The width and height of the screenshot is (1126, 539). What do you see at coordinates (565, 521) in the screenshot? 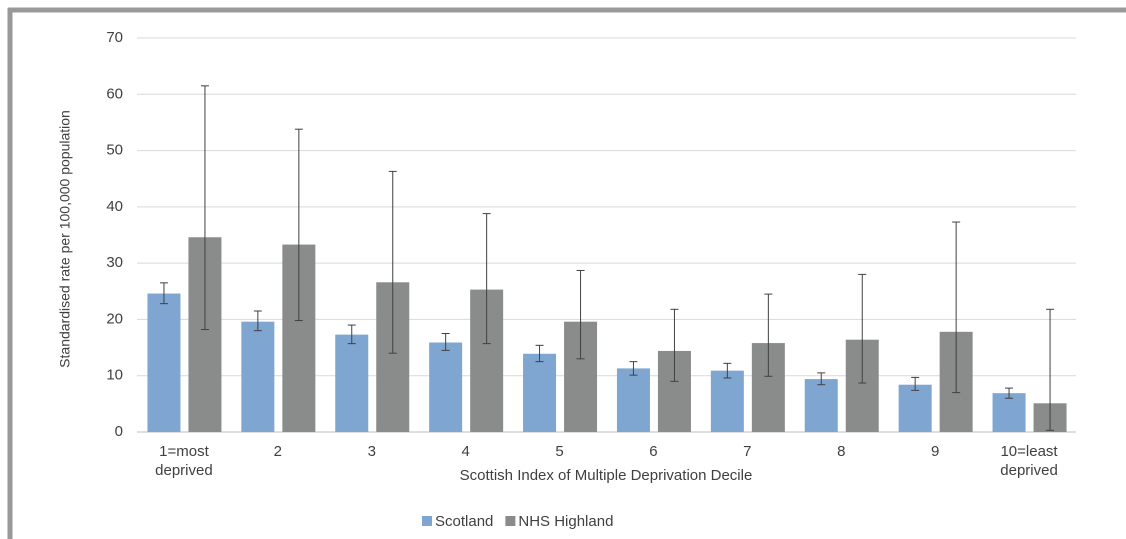
I see `legend-label: NHS Highland` at bounding box center [565, 521].